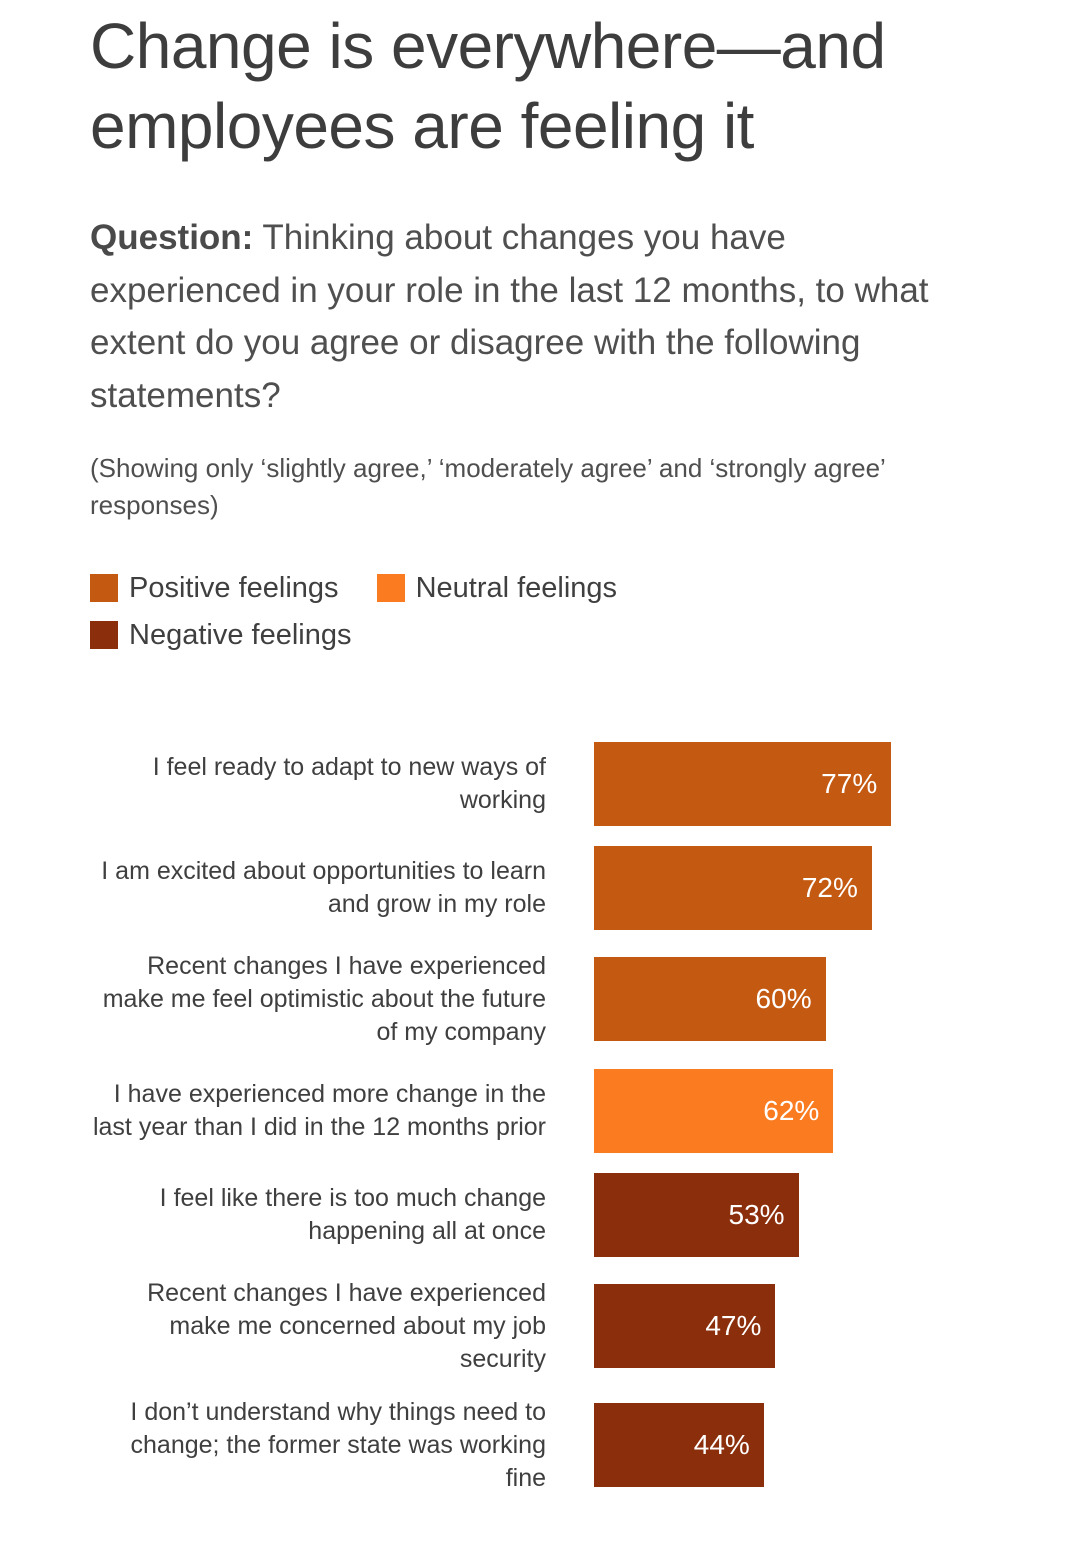 This screenshot has height=1566, width=1080. I want to click on bar-value: 62%, so click(791, 1110).